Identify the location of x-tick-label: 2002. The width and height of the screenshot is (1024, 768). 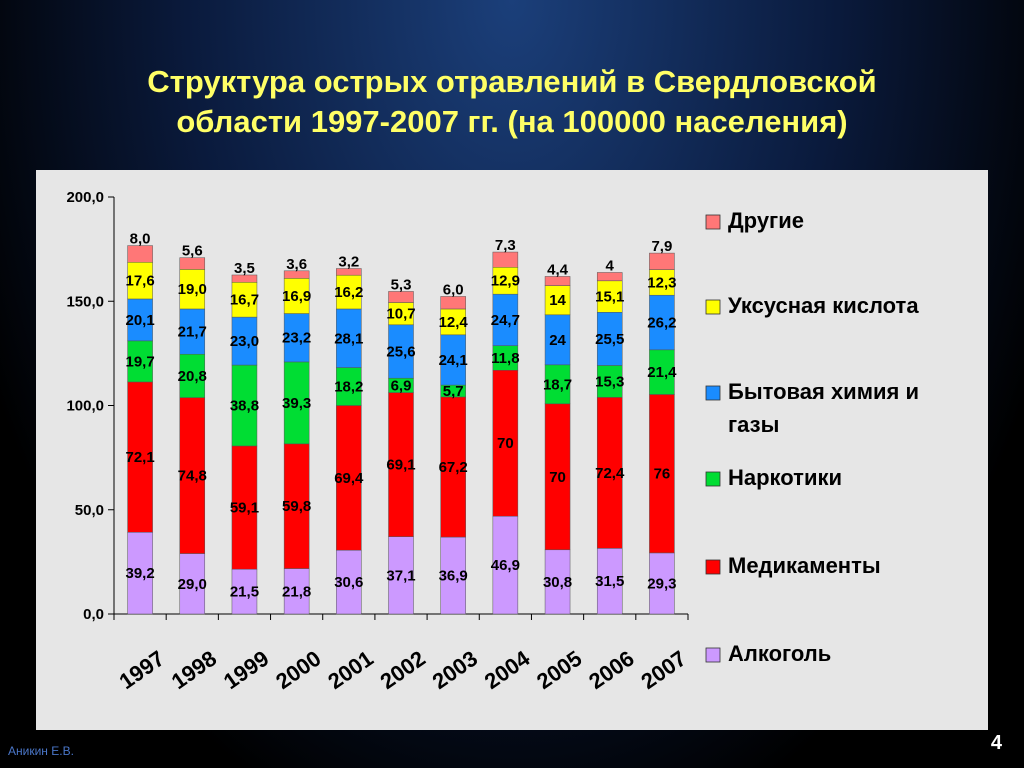
(402, 670).